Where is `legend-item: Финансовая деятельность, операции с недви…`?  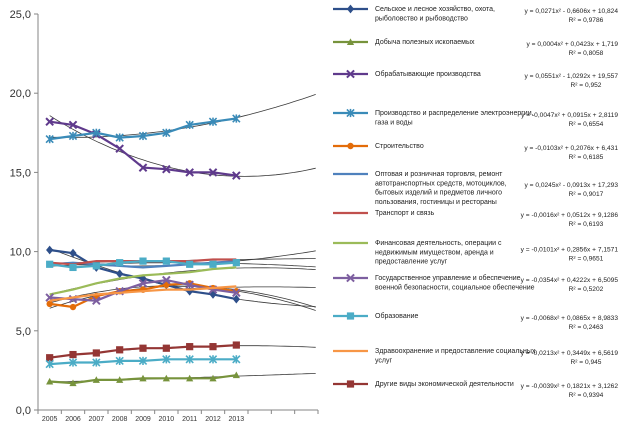
legend-item: Финансовая деятельность, операции с недви… is located at coordinates (475, 253).